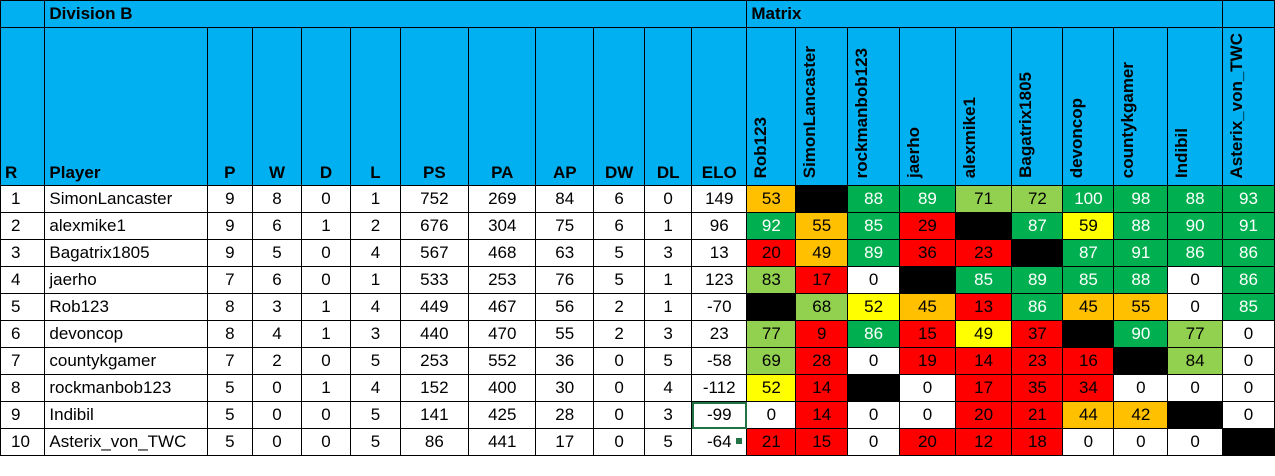  Describe the element at coordinates (719, 199) in the screenshot. I see `cell-elo: 149` at that location.